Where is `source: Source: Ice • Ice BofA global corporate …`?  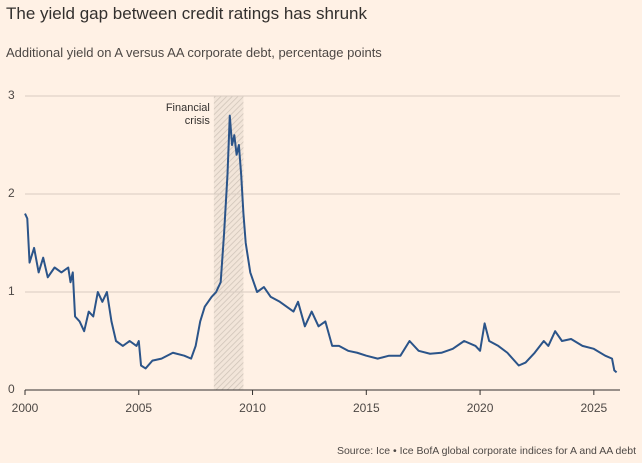 source: Source: Ice • Ice BofA global corporate … is located at coordinates (486, 451).